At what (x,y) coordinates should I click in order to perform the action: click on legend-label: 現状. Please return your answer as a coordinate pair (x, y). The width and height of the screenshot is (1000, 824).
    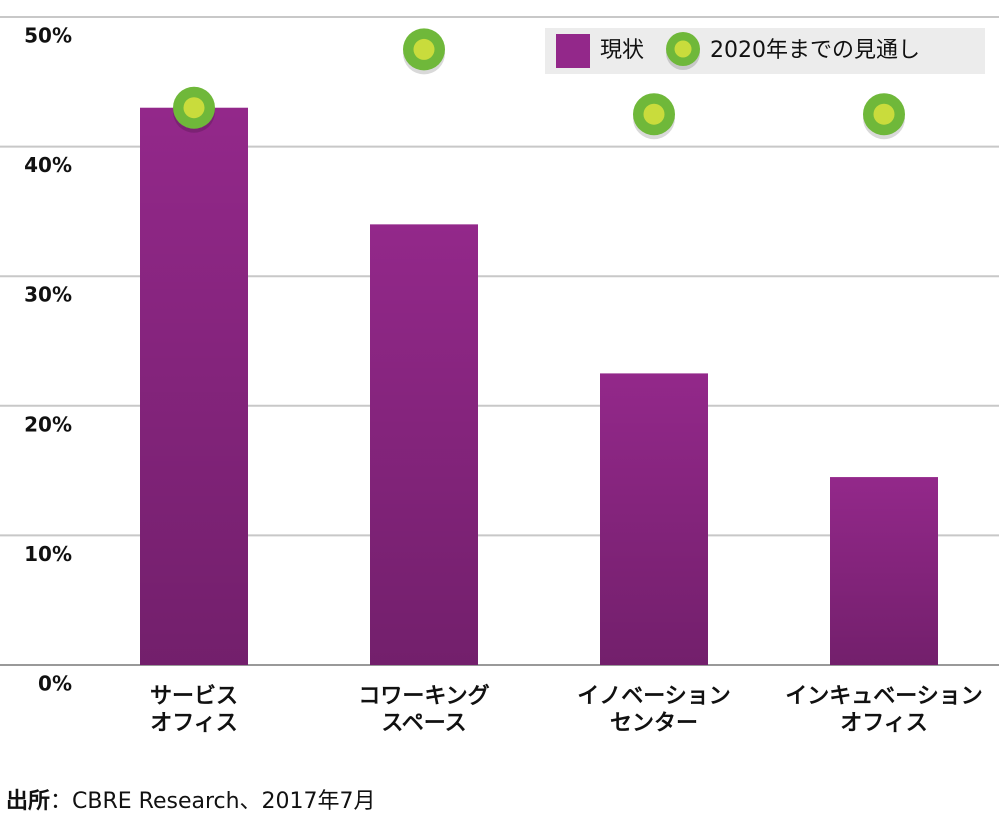
    Looking at the image, I should click on (622, 50).